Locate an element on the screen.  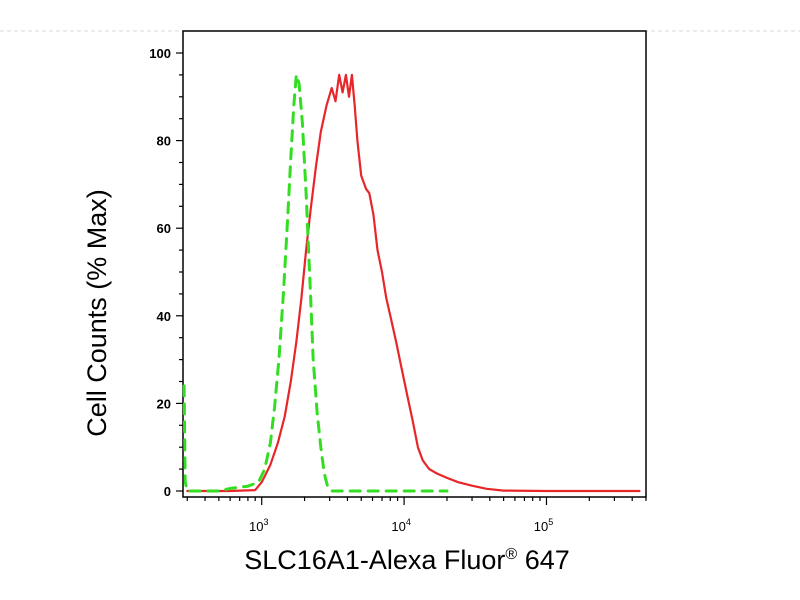
x-axis-label-main: SLC16A1-Alexa Fluor is located at coordinates (374, 560).